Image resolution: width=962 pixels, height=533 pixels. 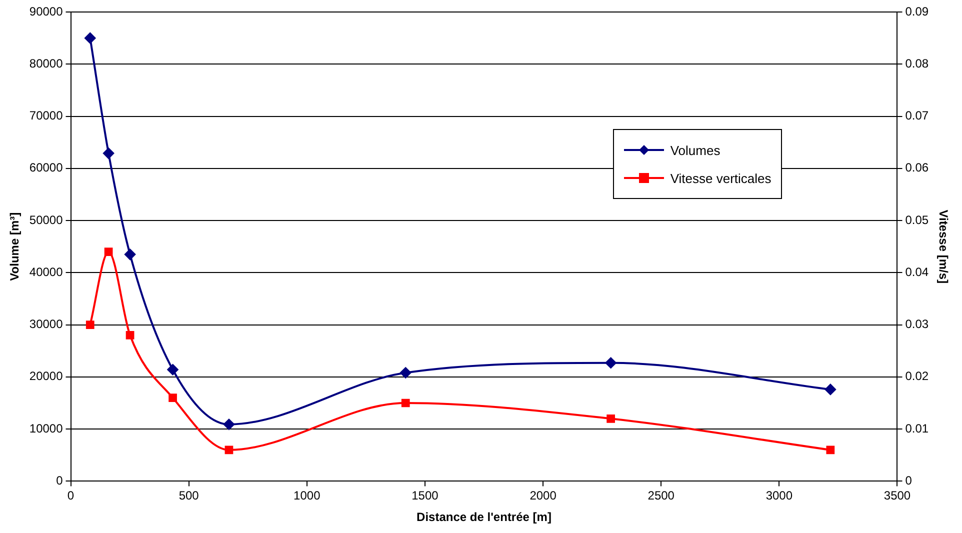 What do you see at coordinates (484, 517) in the screenshot?
I see `x-axis-title: Distance de l'entrée [m]` at bounding box center [484, 517].